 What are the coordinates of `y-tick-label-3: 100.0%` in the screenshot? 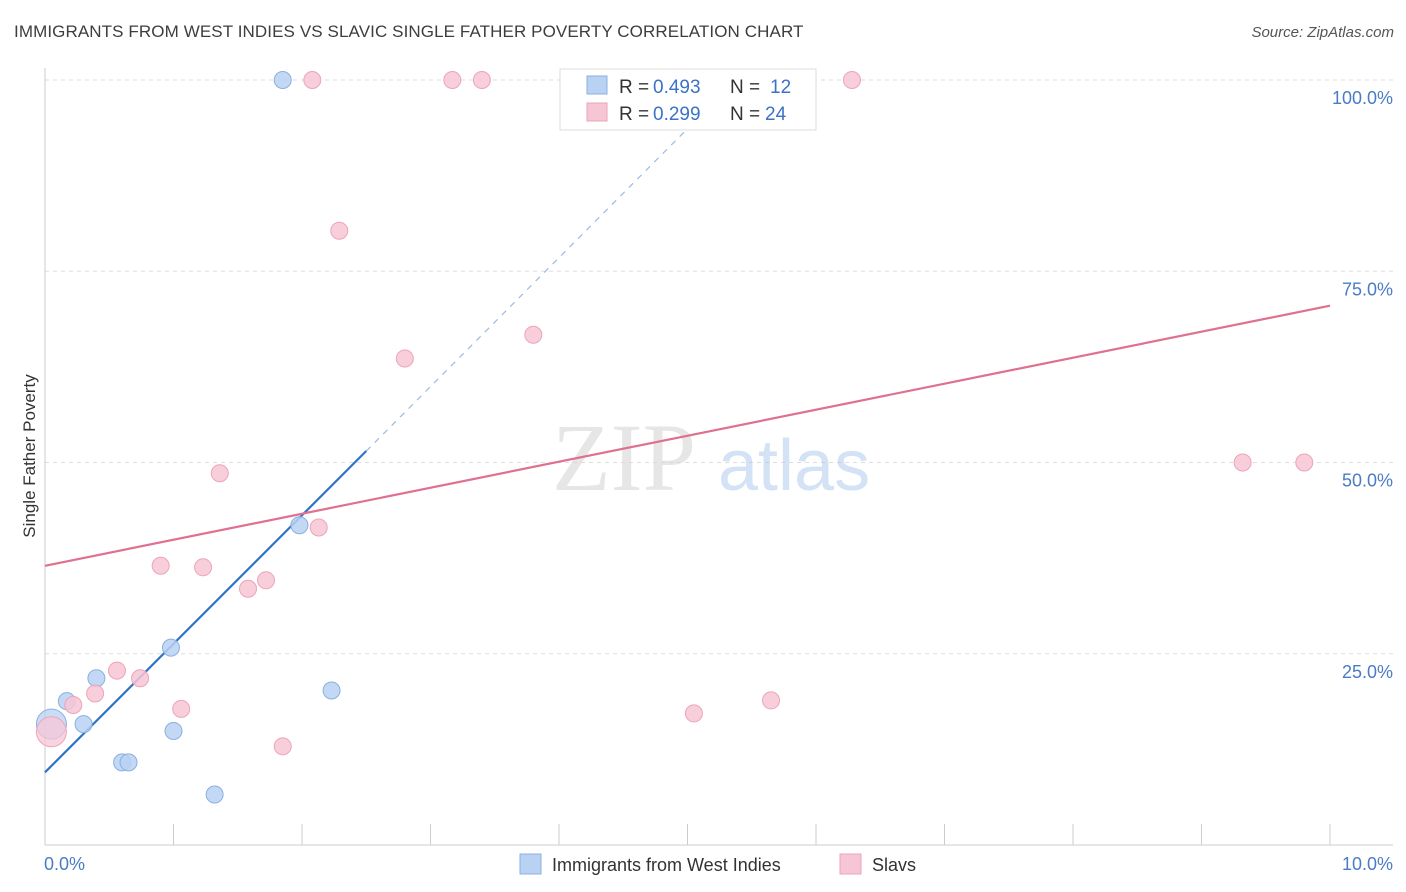 It's located at (1362, 98).